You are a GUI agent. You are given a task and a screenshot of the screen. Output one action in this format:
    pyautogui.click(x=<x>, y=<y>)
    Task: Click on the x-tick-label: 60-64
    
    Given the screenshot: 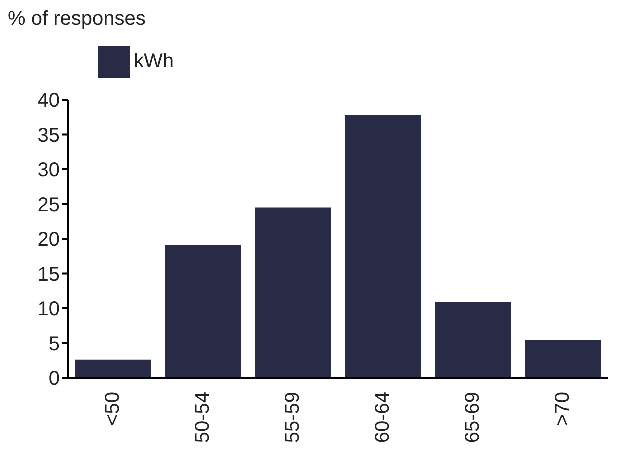 What is the action you would take?
    pyautogui.click(x=383, y=418)
    